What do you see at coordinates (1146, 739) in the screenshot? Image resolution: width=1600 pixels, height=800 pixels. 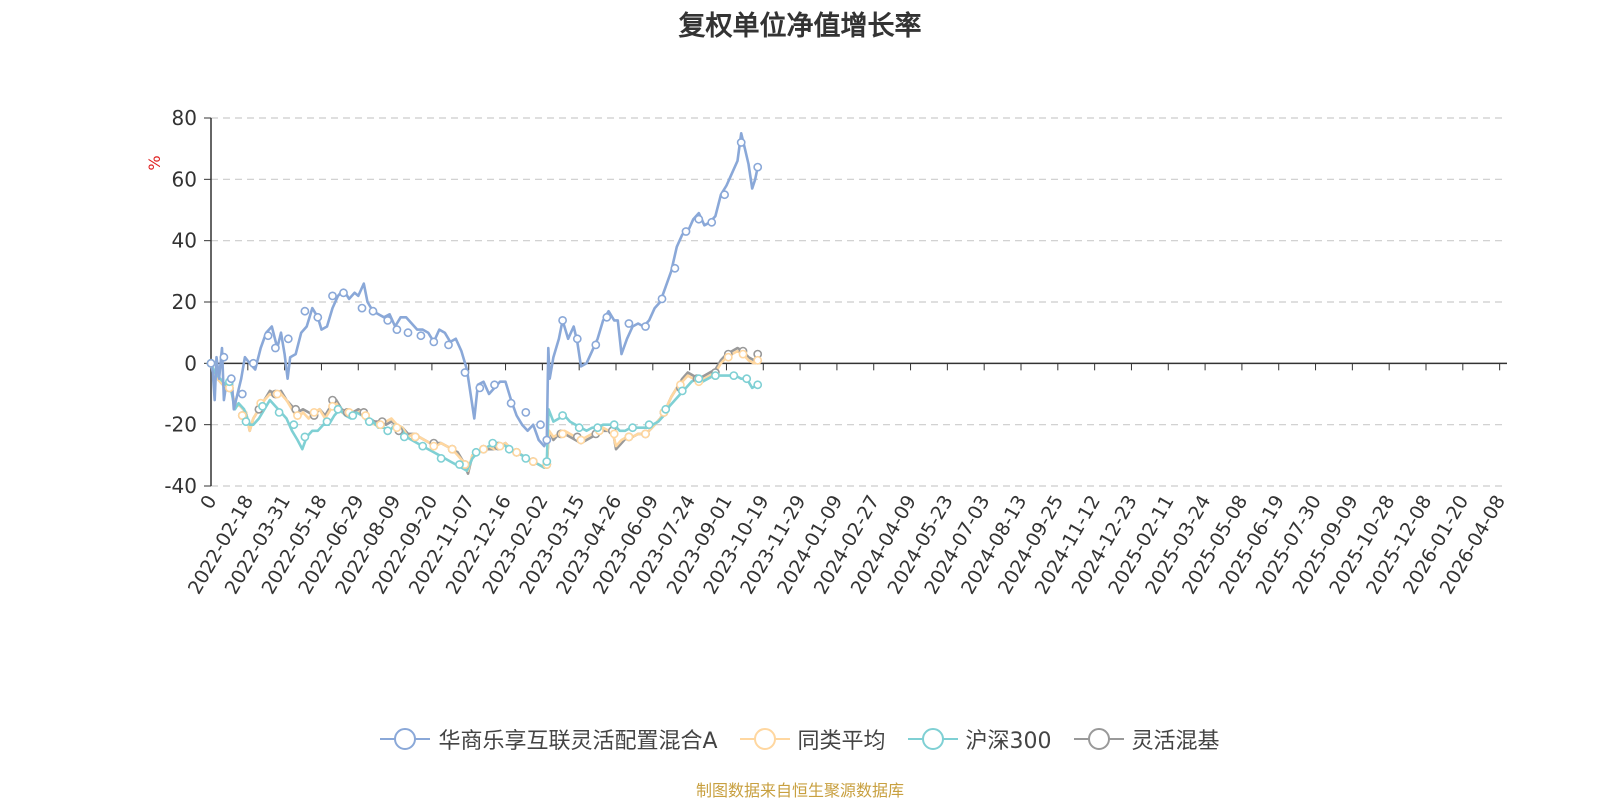 I see `legend-item-flexible-mixed: 灵活混基` at bounding box center [1146, 739].